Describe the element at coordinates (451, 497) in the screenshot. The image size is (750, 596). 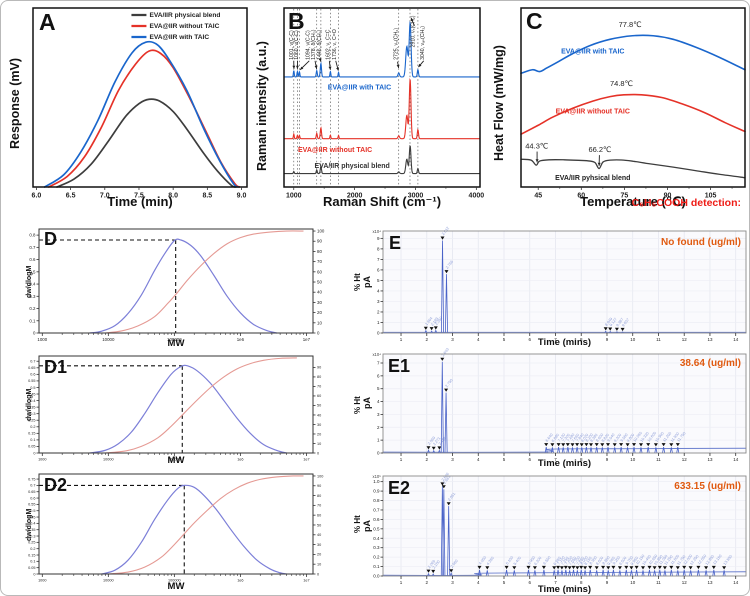
I see `svg-text: 2.851` at that location.